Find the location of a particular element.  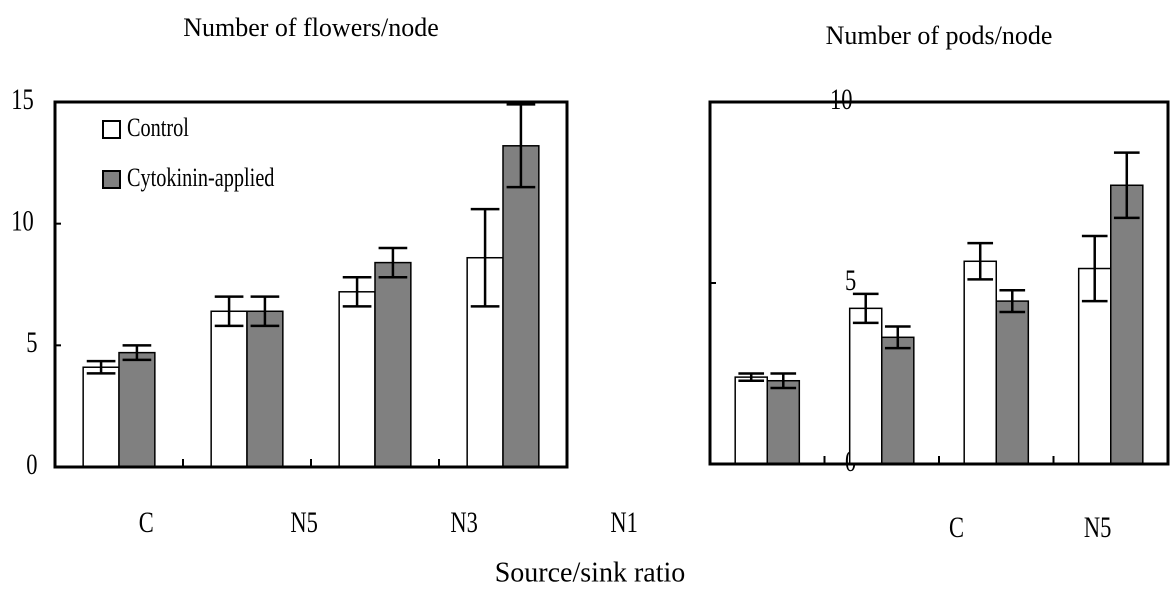

legend-label: Cytokinin-applied is located at coordinates (201, 178).